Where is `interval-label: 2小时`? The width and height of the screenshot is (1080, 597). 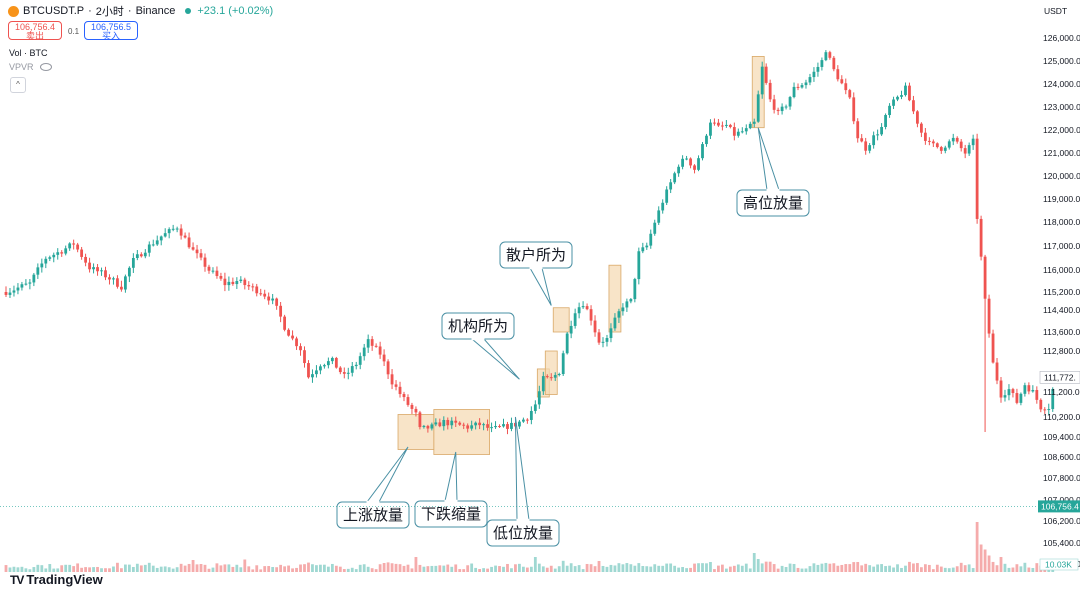 interval-label: 2小时 is located at coordinates (109, 12).